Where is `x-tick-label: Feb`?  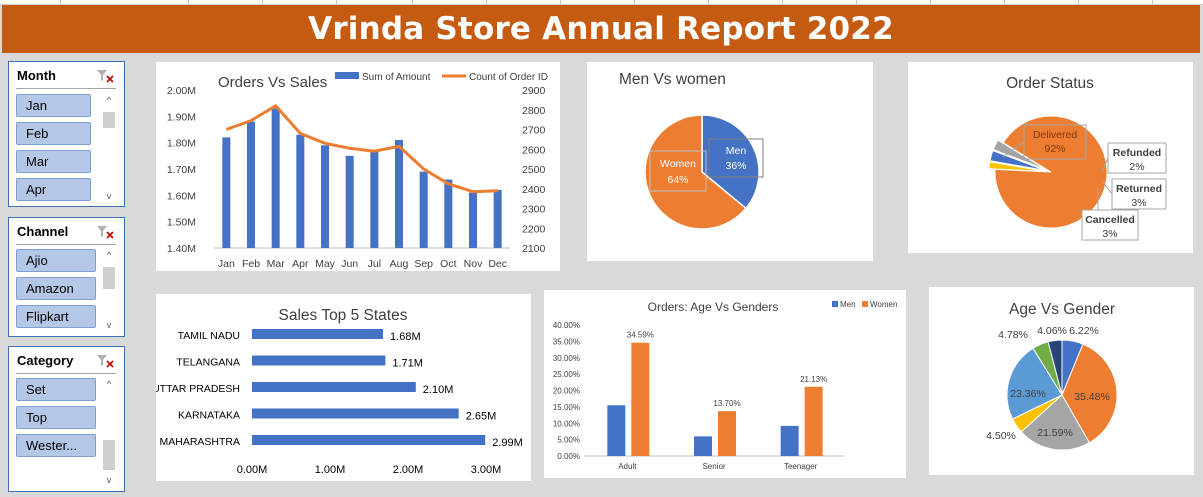
x-tick-label: Feb is located at coordinates (251, 264).